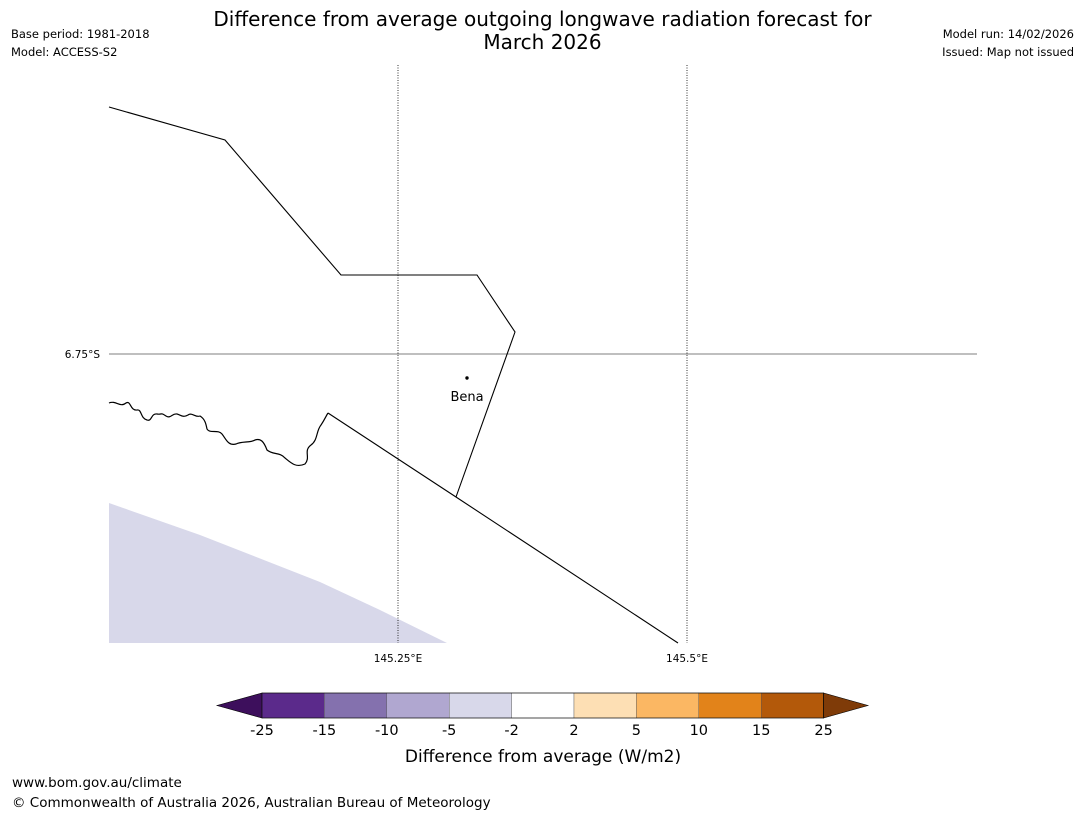  What do you see at coordinates (511, 731) in the screenshot?
I see `colorbar-tick-5: -2` at bounding box center [511, 731].